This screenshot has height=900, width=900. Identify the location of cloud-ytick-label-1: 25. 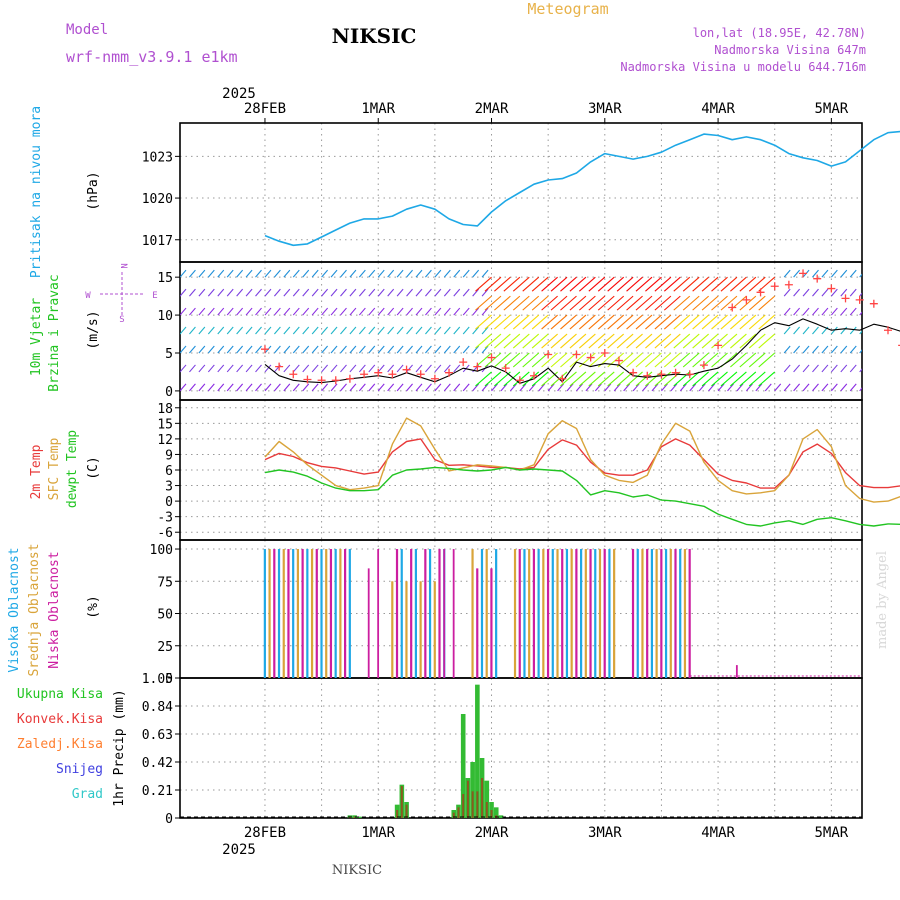
(165, 647).